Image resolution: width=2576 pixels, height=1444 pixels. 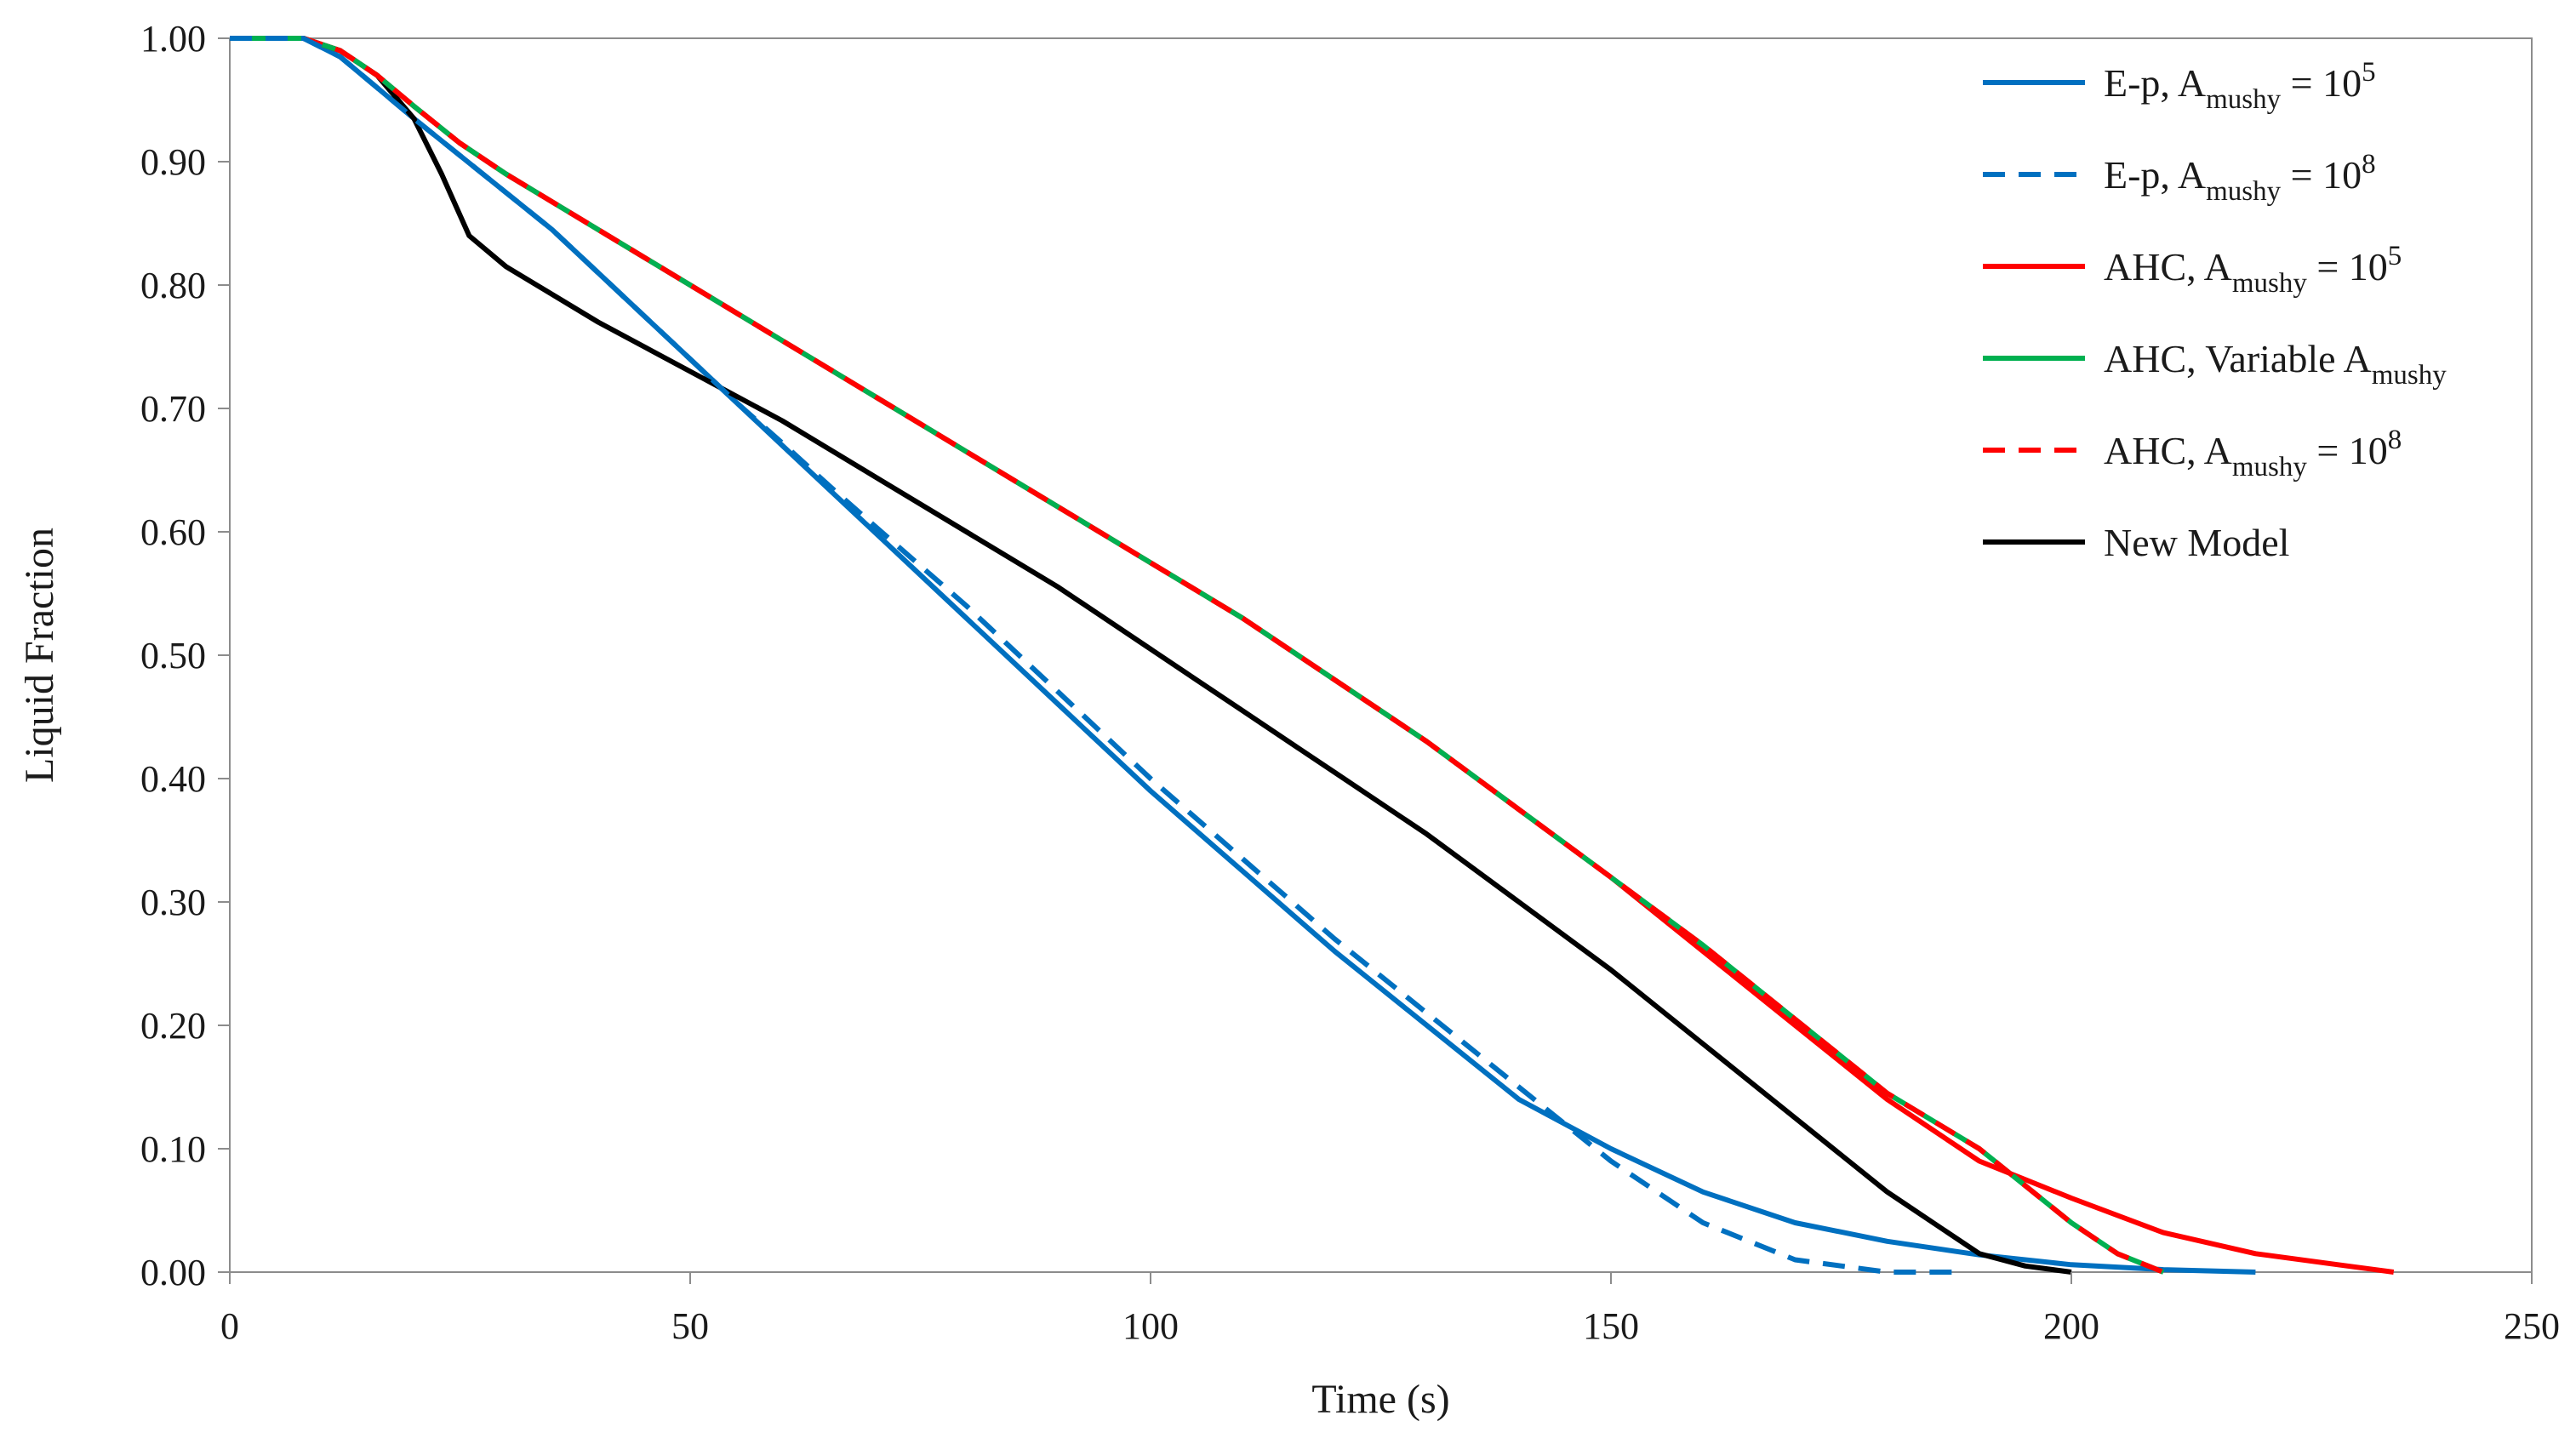 What do you see at coordinates (1150, 1326) in the screenshot?
I see `x-tick-label: 100` at bounding box center [1150, 1326].